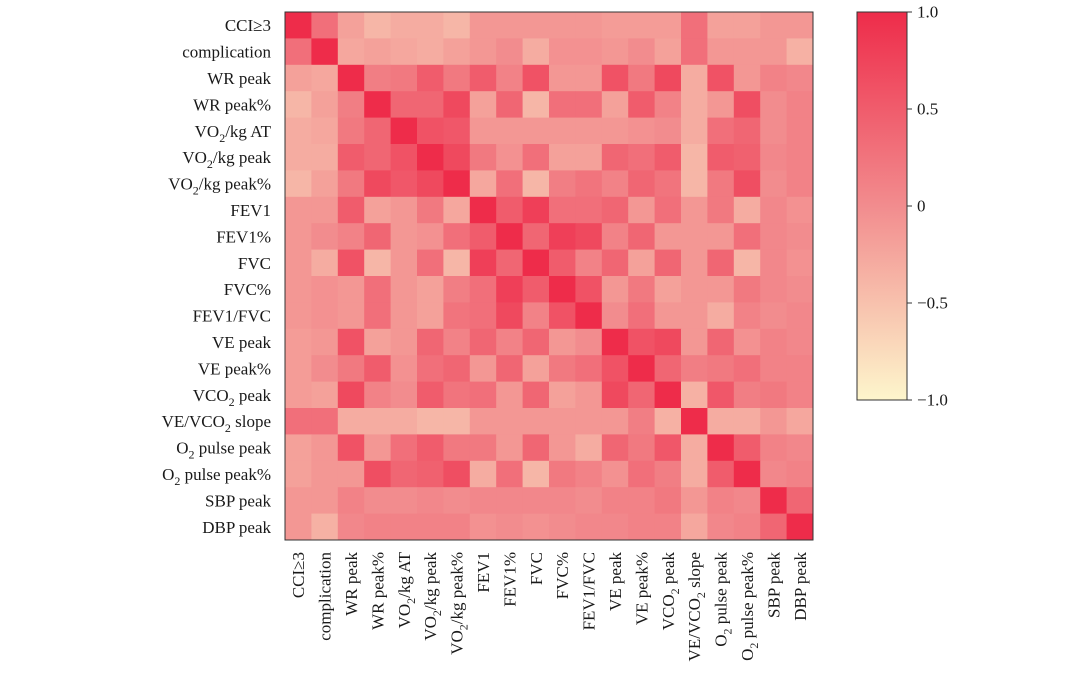  Describe the element at coordinates (324, 596) in the screenshot. I see `x-tick-label: complication` at that location.